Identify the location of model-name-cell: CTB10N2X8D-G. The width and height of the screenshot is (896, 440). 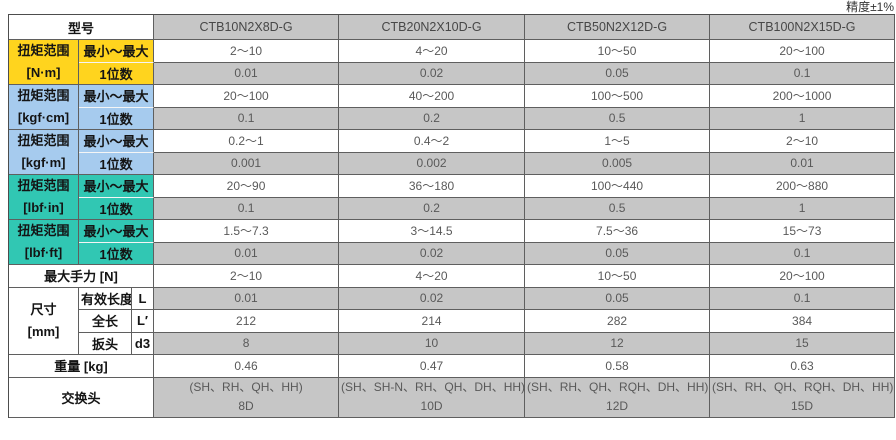
(247, 27).